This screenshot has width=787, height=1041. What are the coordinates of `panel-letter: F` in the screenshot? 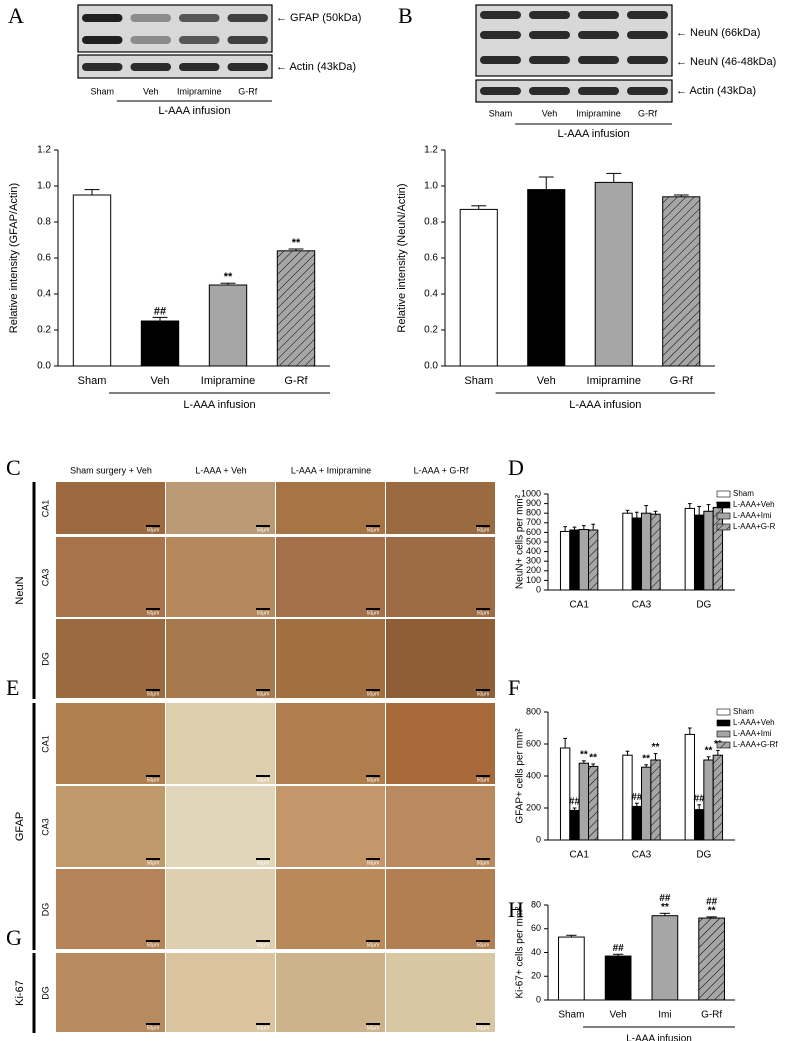 It's located at (514, 687).